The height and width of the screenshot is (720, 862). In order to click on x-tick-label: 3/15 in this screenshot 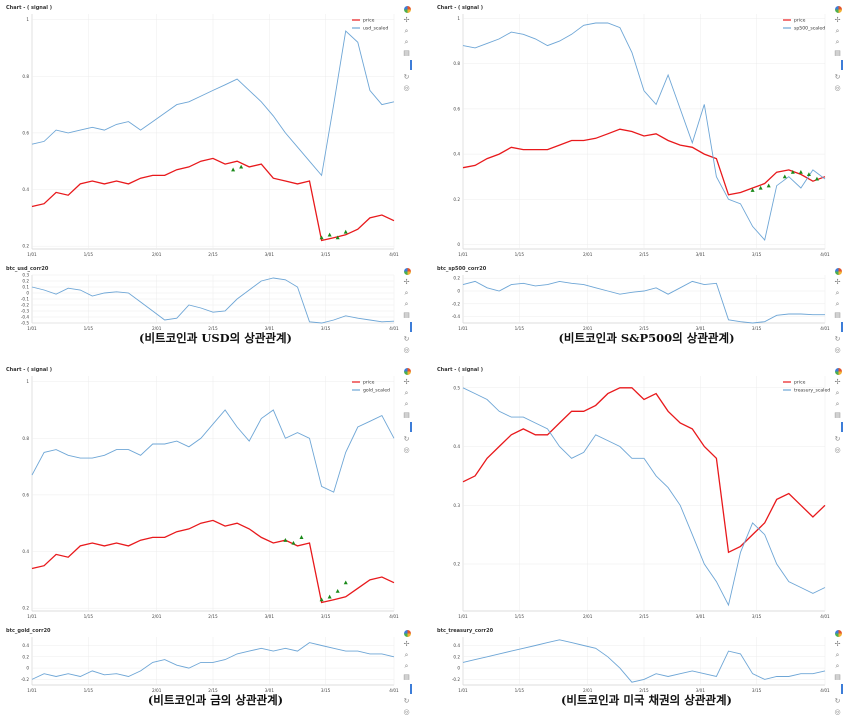, I will do `click(326, 616)`.